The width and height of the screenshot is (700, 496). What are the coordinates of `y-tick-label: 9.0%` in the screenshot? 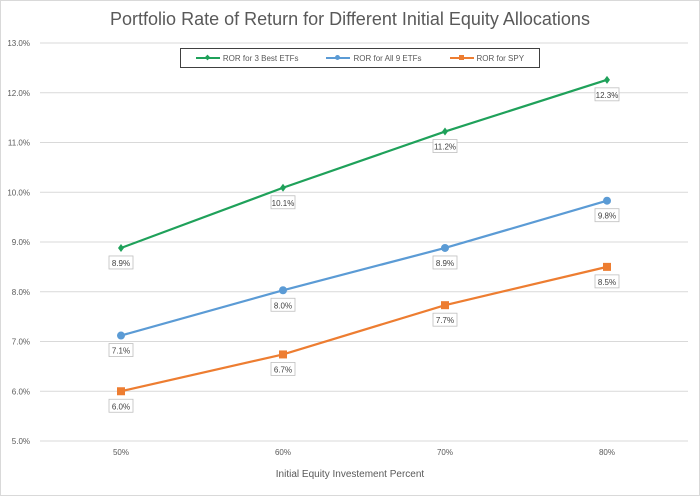 It's located at (21, 242).